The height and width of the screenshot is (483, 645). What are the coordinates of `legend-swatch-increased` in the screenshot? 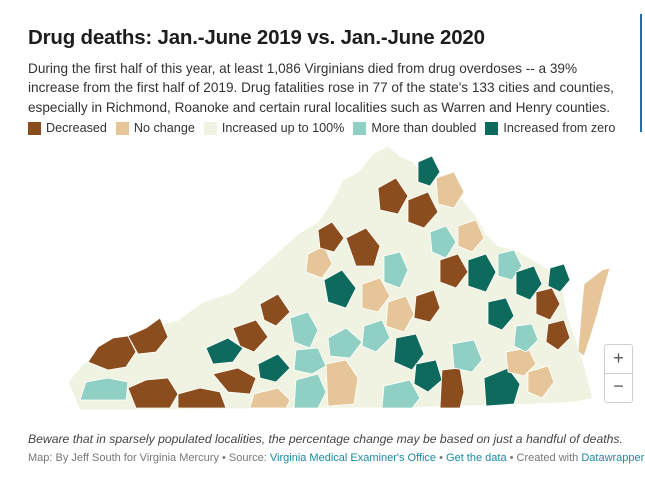 It's located at (210, 128).